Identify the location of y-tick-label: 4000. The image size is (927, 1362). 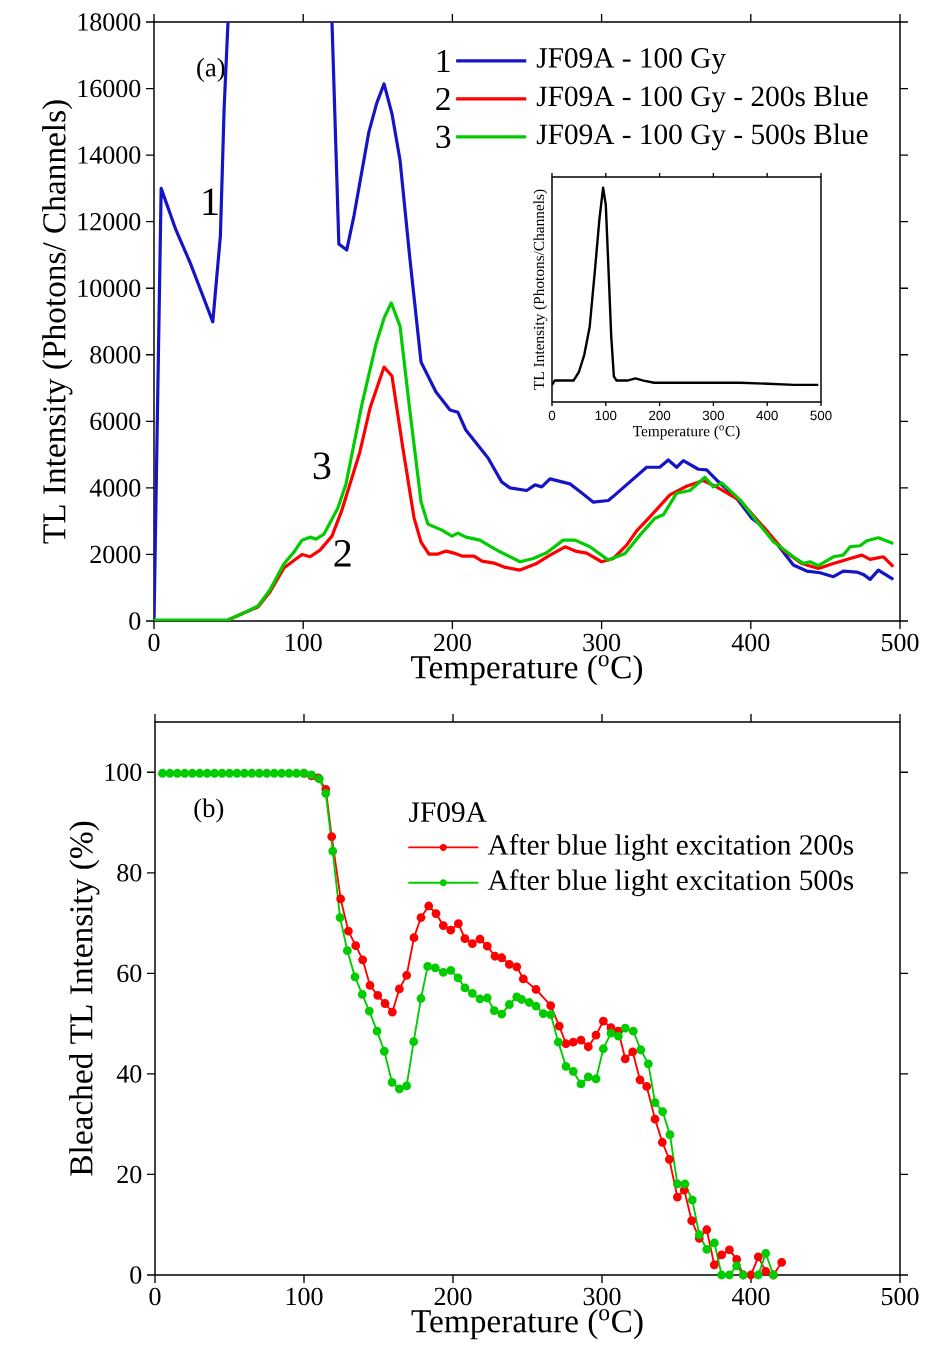
(115, 488).